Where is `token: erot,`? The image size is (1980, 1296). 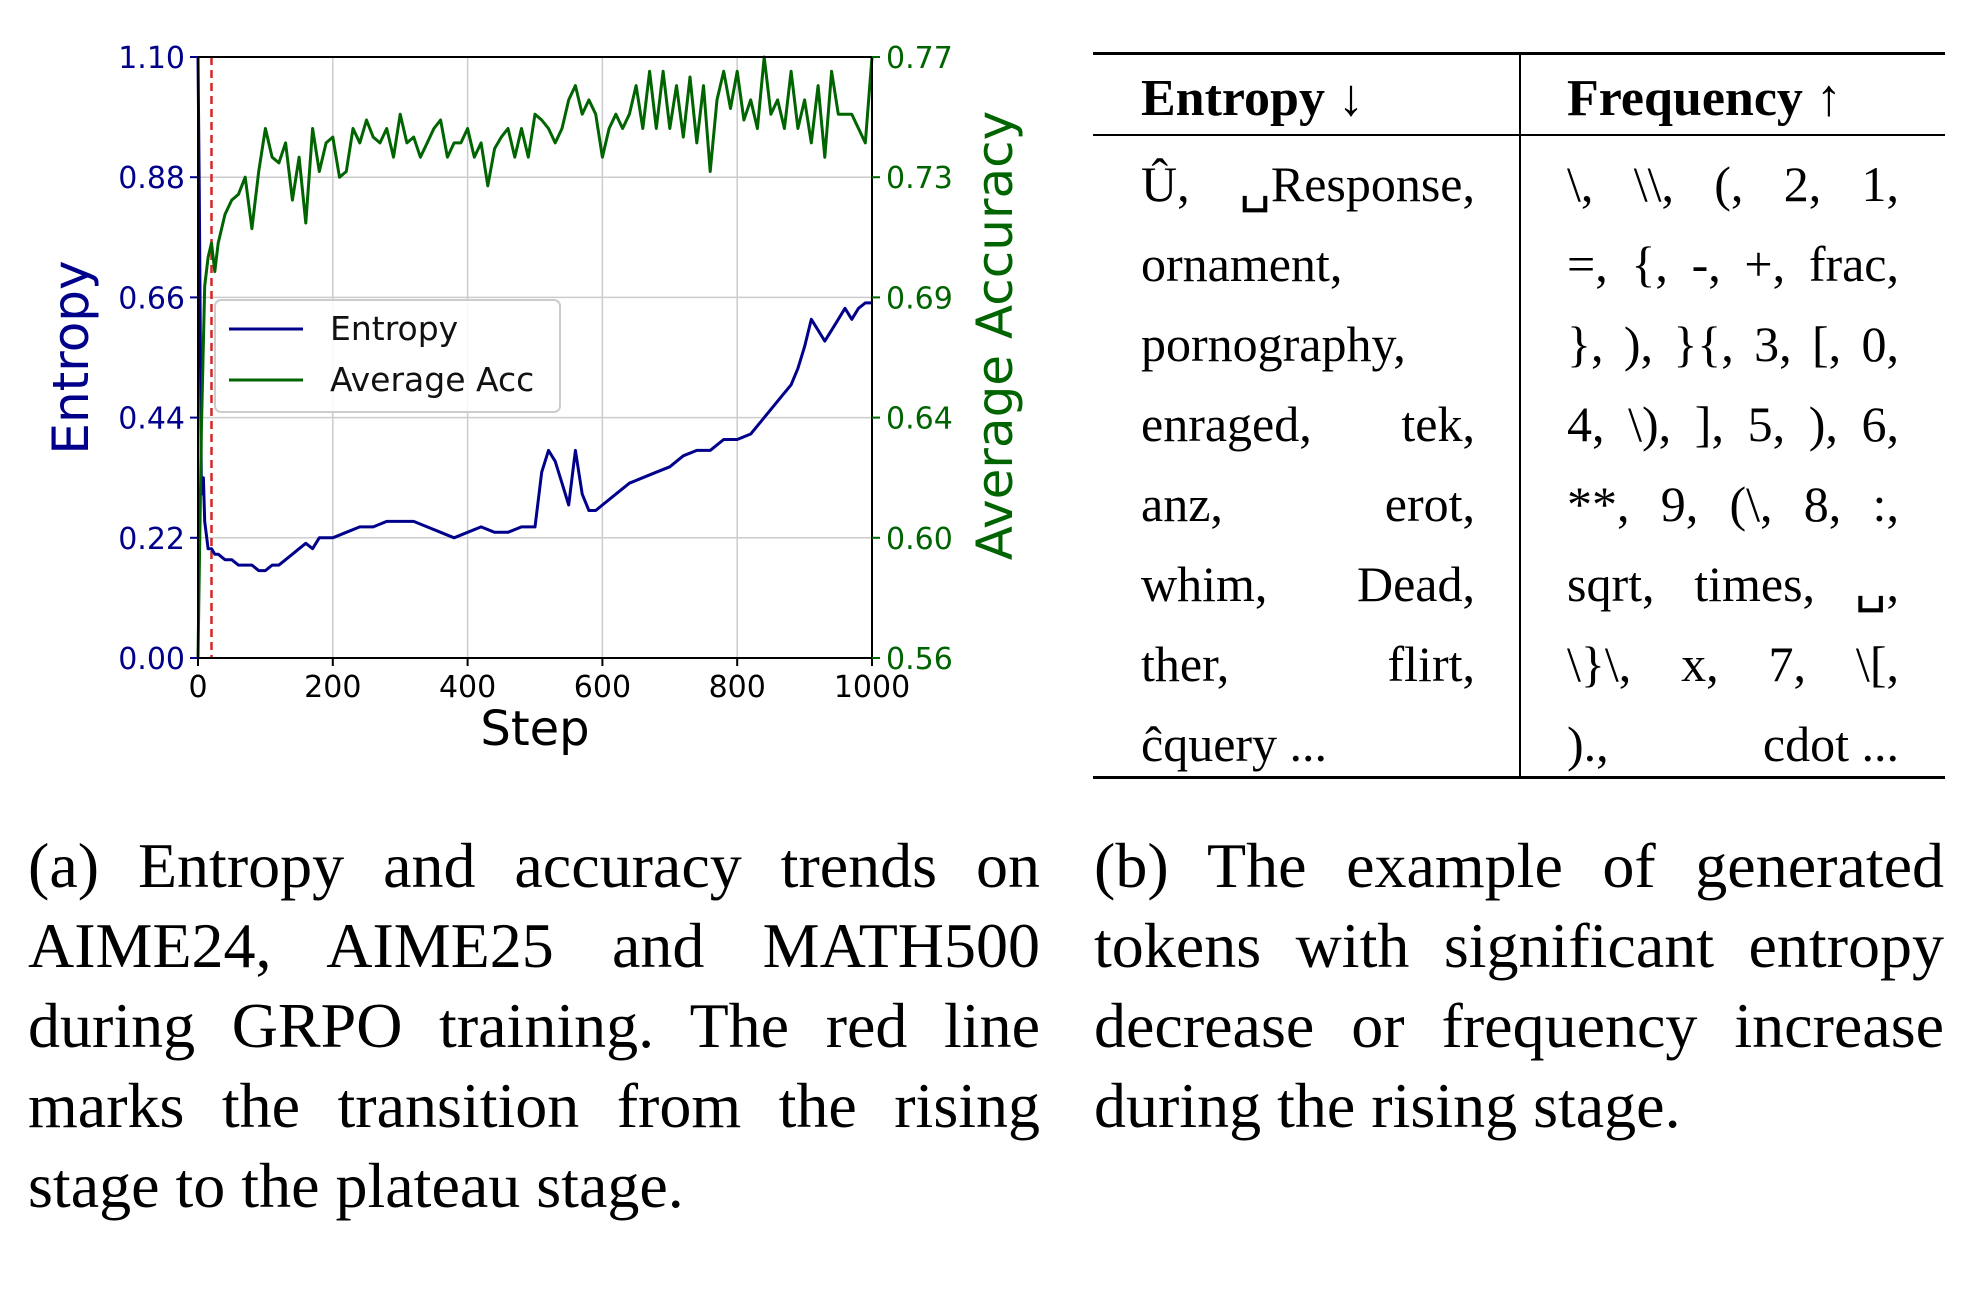 token: erot, is located at coordinates (1429, 504).